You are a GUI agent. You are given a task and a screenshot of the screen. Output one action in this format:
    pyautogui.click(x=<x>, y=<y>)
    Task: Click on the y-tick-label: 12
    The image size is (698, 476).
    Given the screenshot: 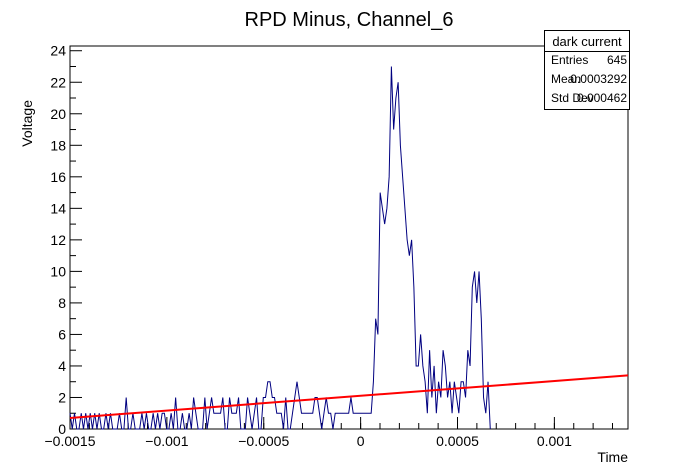 What is the action you would take?
    pyautogui.click(x=58, y=240)
    